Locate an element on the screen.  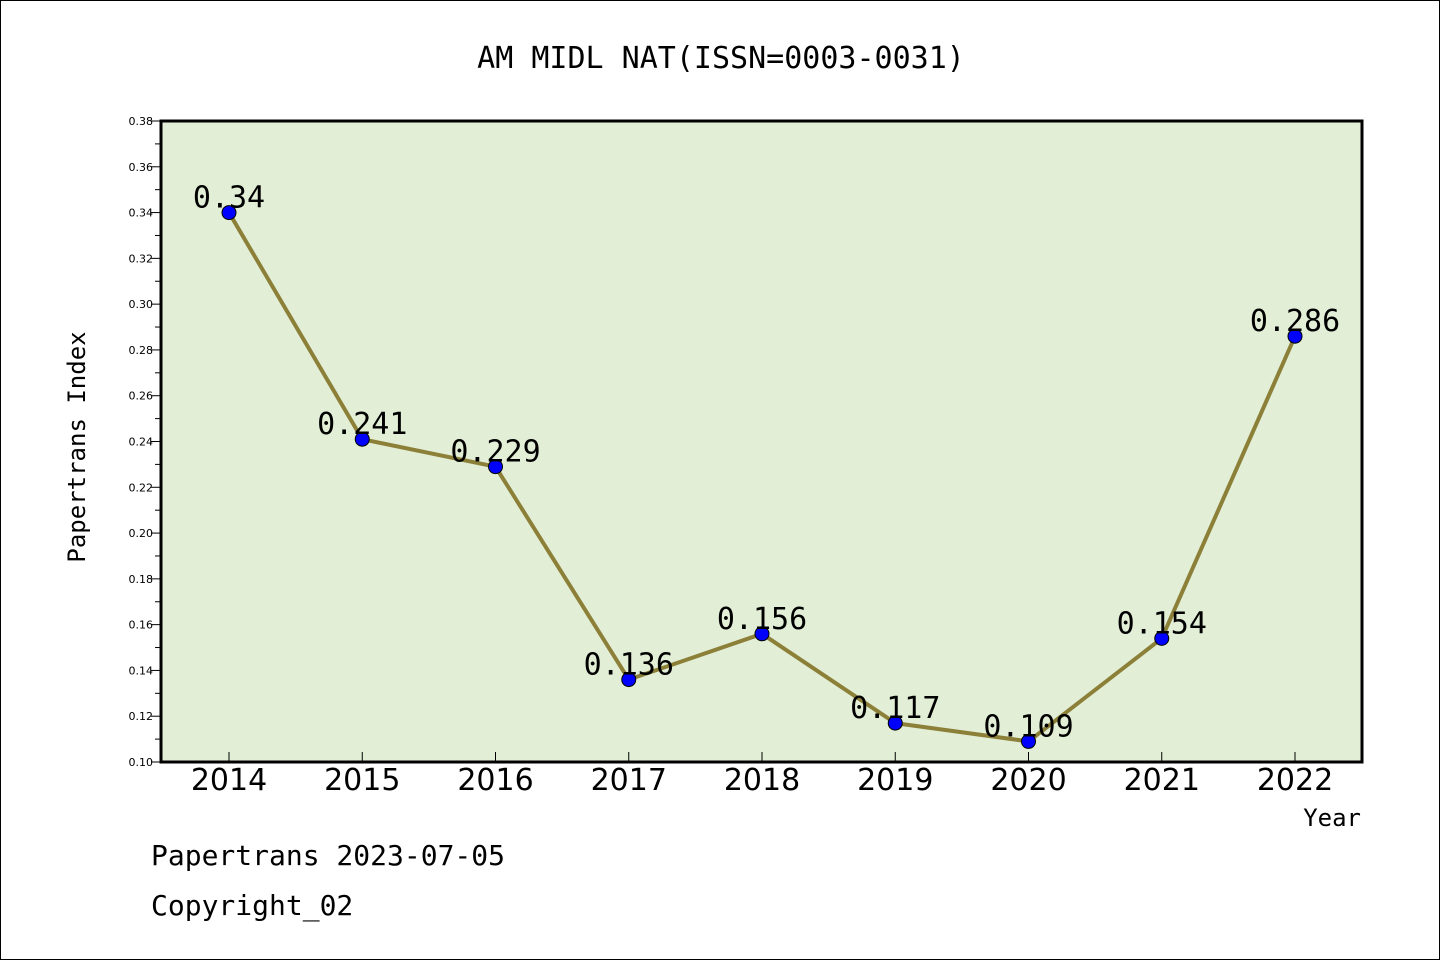
data-label: 0.286 is located at coordinates (1295, 321).